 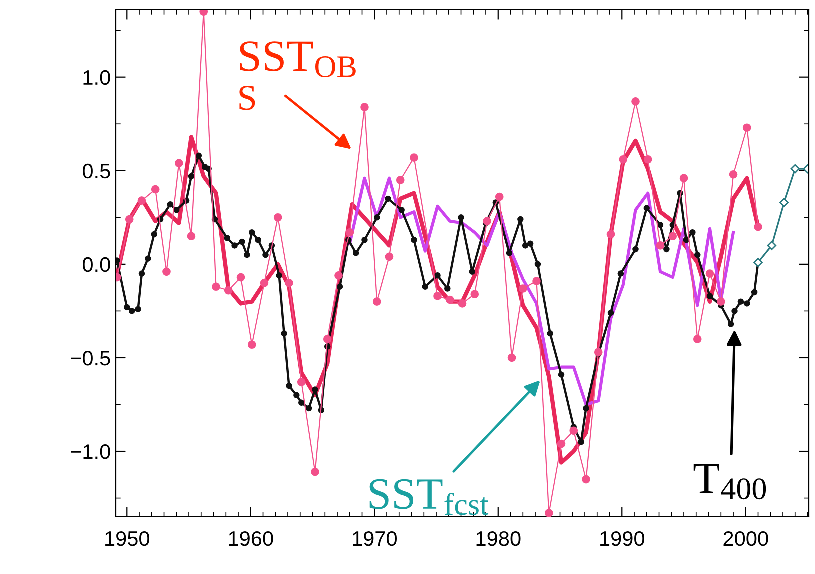 I want to click on x-tick-label: 1970, so click(x=375, y=538).